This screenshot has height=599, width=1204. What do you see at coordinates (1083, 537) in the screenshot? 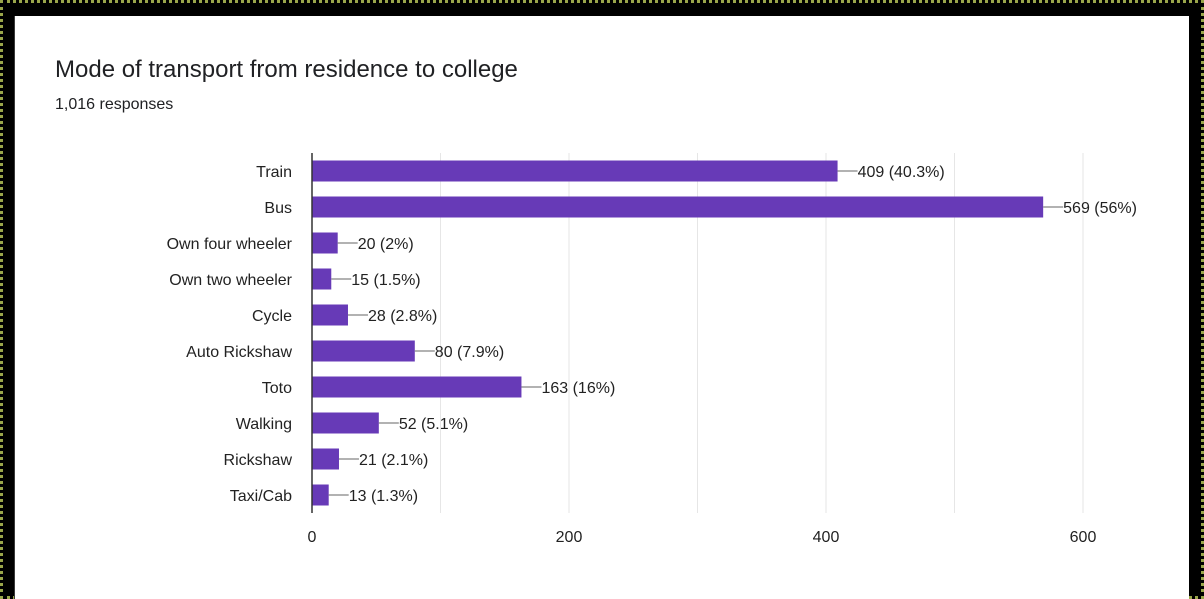
I see `x-tick-label: 600` at bounding box center [1083, 537].